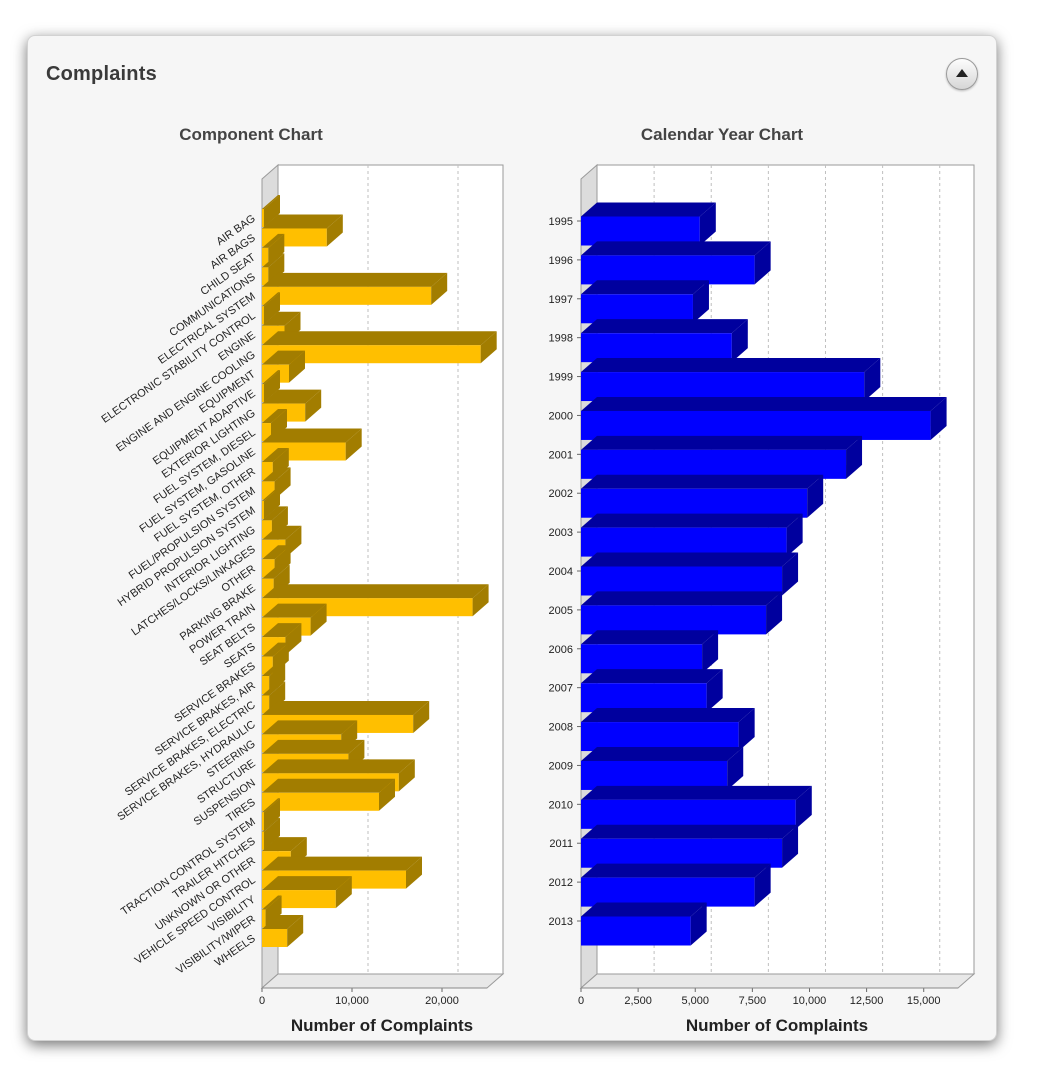  Describe the element at coordinates (561, 494) in the screenshot. I see `category-label: 2002` at that location.